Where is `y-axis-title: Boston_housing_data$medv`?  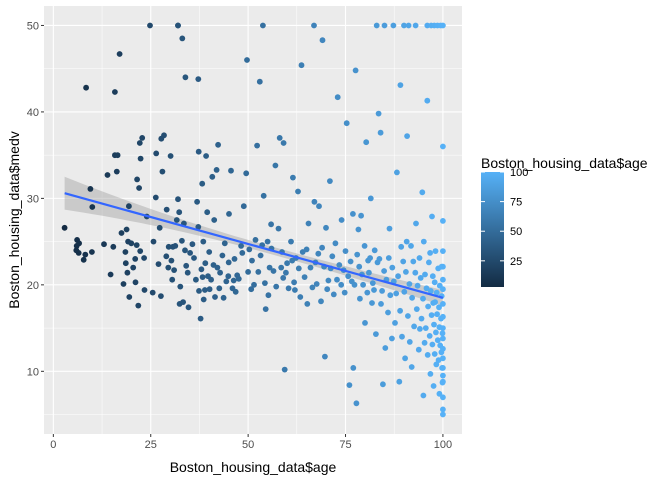 y-axis-title: Boston_housing_data$medv is located at coordinates (14, 219).